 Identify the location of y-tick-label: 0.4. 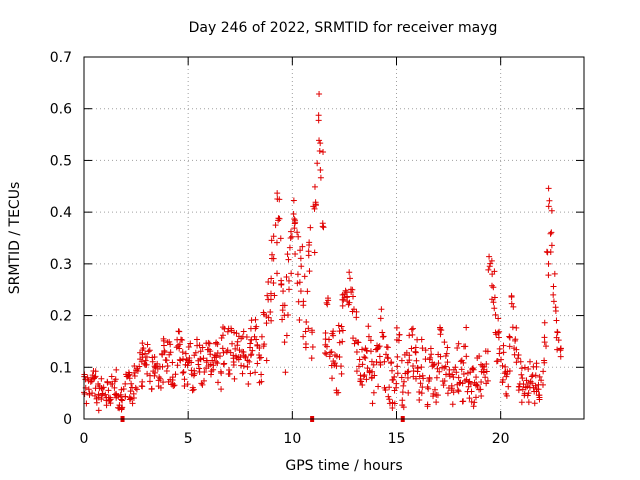
(61, 213).